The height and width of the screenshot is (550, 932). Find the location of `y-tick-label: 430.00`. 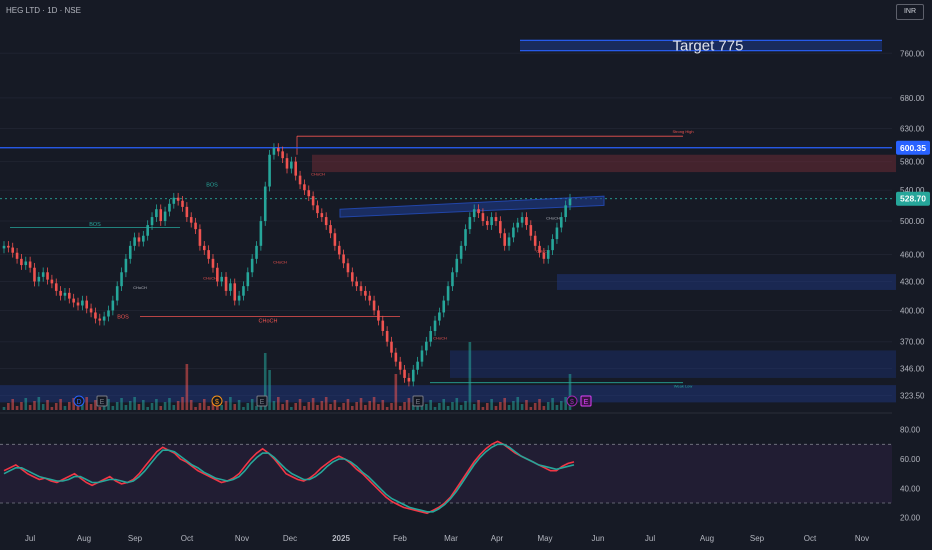

y-tick-label: 430.00 is located at coordinates (912, 281).